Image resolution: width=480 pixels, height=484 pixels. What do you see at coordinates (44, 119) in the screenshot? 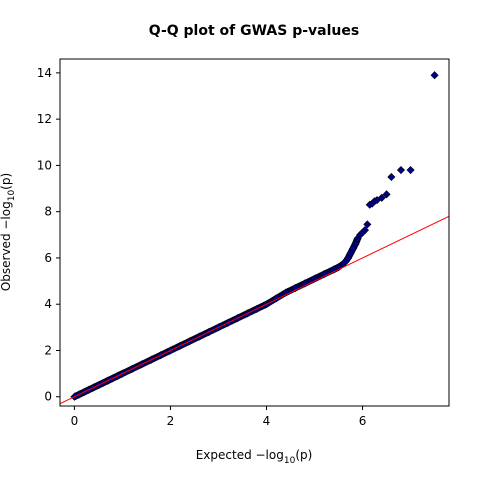
I see `y-tick-label: 12` at bounding box center [44, 119].